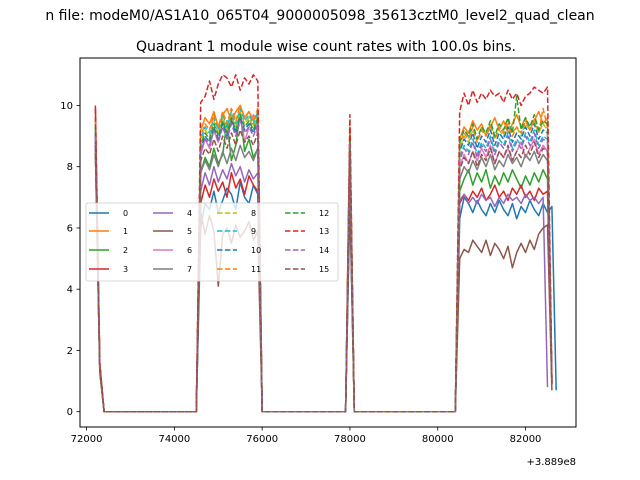  What do you see at coordinates (324, 213) in the screenshot?
I see `legend-label-12: 12` at bounding box center [324, 213].